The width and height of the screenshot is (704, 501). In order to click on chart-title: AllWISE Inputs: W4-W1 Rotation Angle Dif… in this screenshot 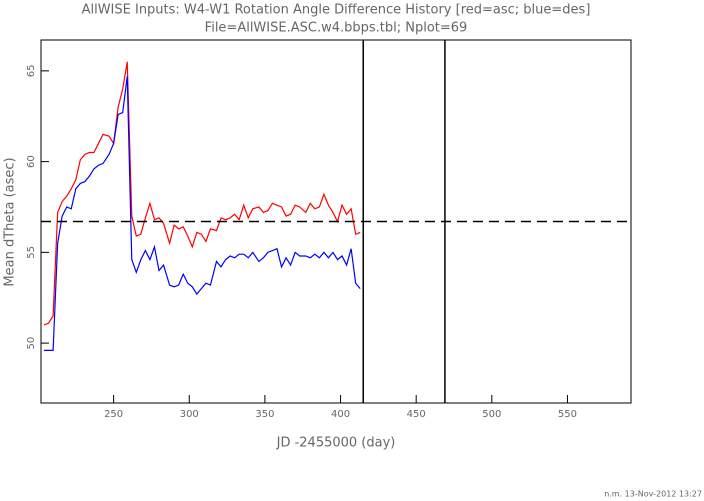, I will do `click(336, 10)`.